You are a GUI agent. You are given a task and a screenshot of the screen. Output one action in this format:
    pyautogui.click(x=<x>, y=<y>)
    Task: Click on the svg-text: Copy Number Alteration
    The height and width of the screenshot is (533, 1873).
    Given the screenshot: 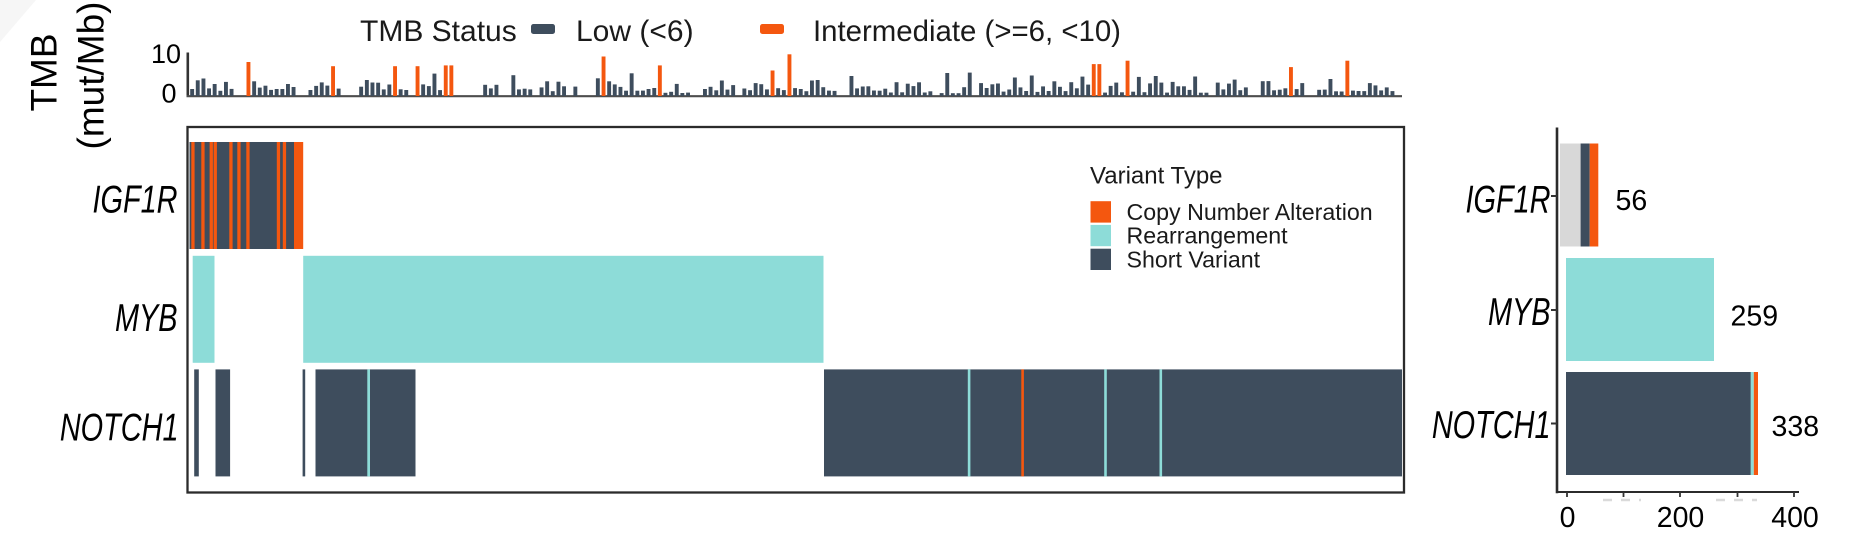 What is the action you would take?
    pyautogui.click(x=1250, y=212)
    